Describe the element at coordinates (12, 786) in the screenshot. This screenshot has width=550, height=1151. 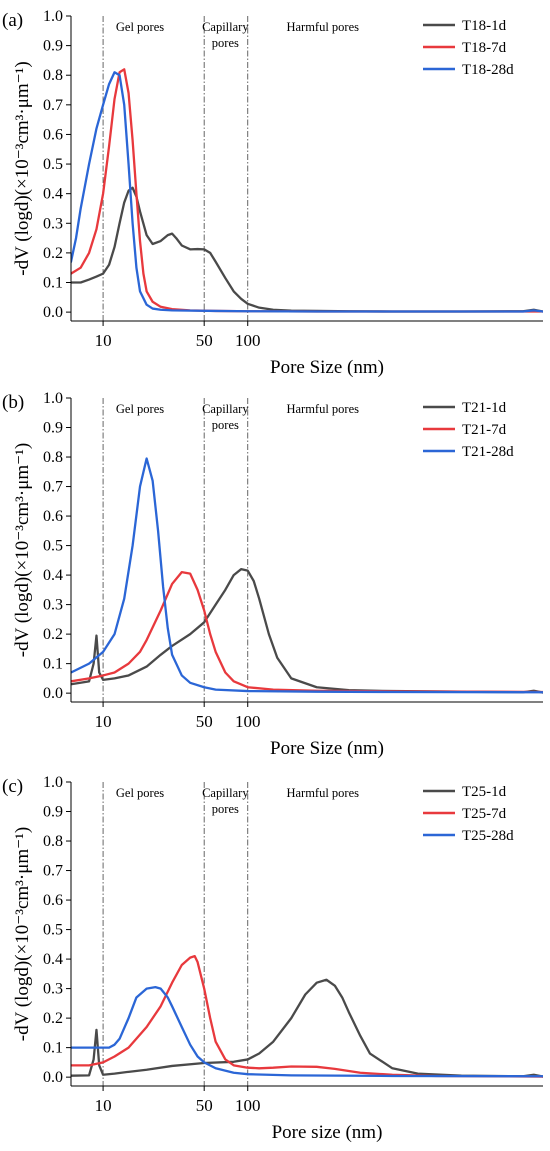
I see `panel-label: (c)` at that location.